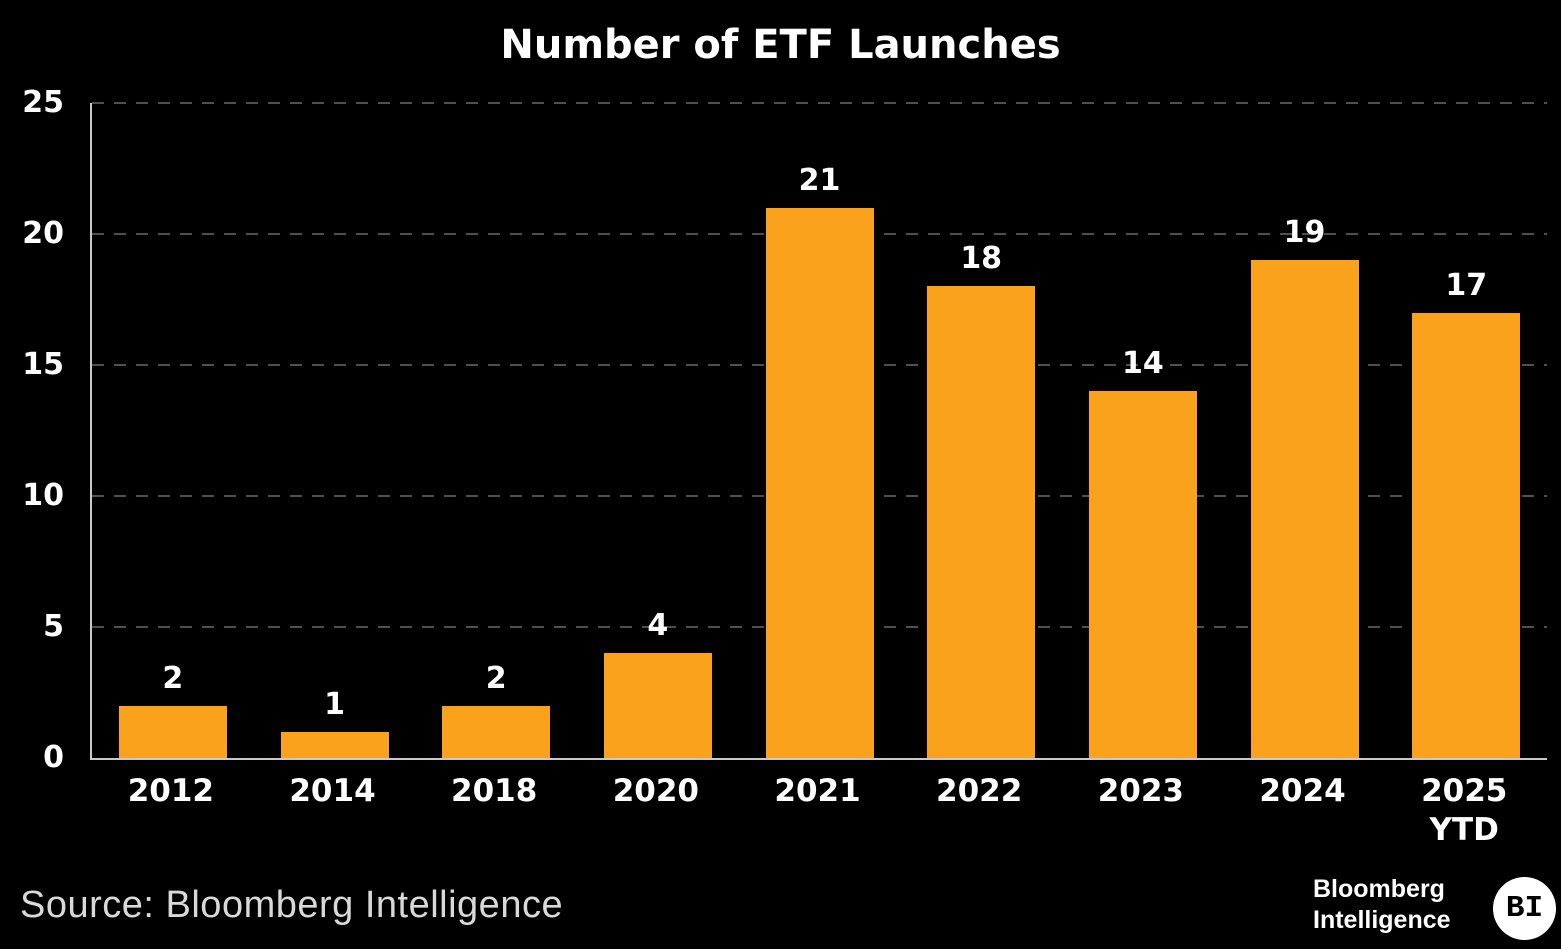  I want to click on bar-2014, so click(334, 744).